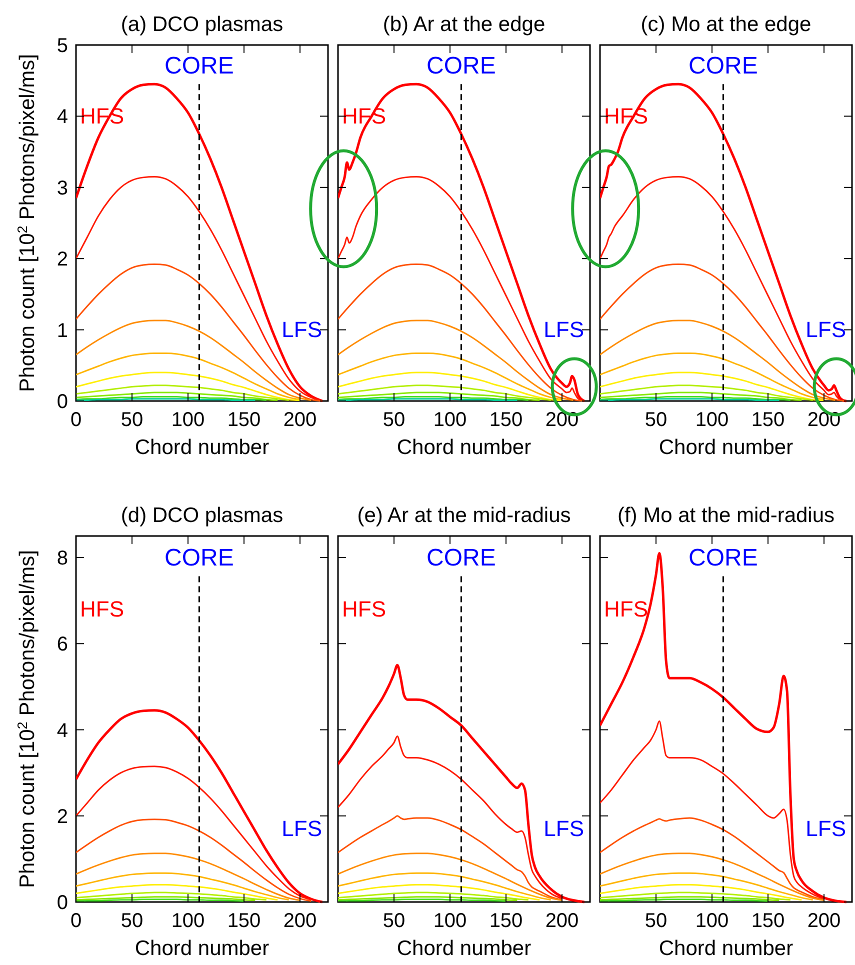  Describe the element at coordinates (464, 515) in the screenshot. I see `chart-title: (e) Ar at the mid-radius` at that location.